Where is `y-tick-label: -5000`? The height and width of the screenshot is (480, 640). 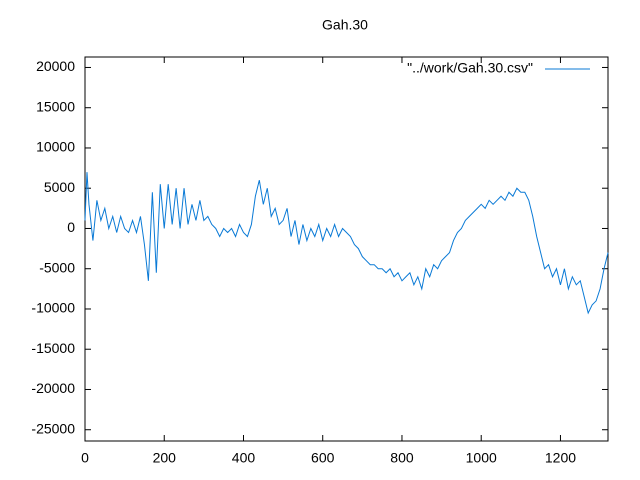
y-tick-label: -5000 is located at coordinates (57, 267).